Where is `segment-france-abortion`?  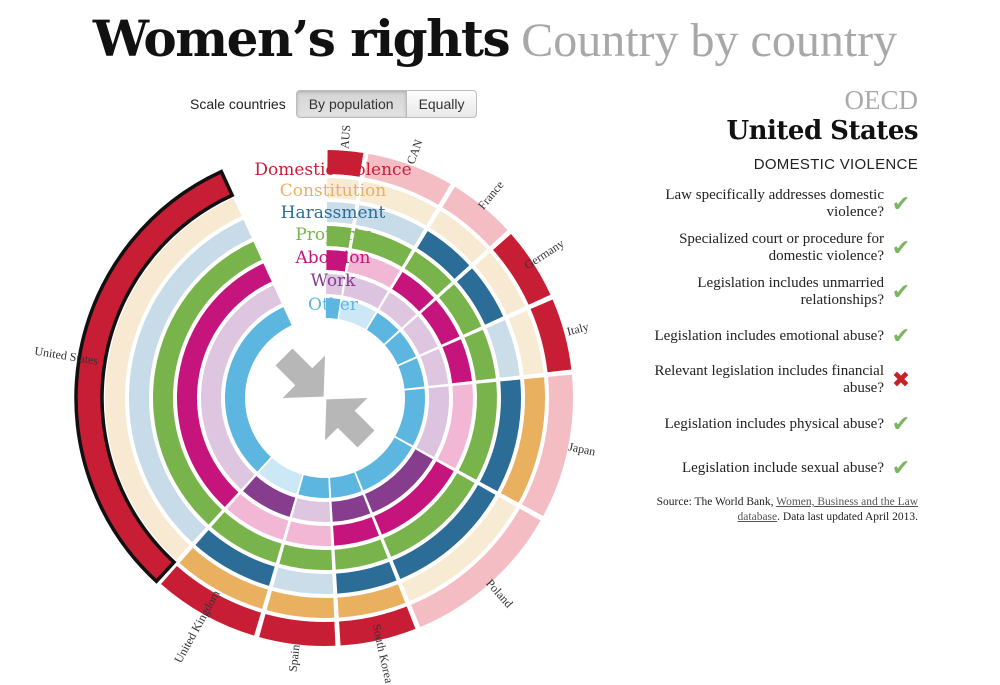 segment-france-abortion is located at coordinates (413, 291).